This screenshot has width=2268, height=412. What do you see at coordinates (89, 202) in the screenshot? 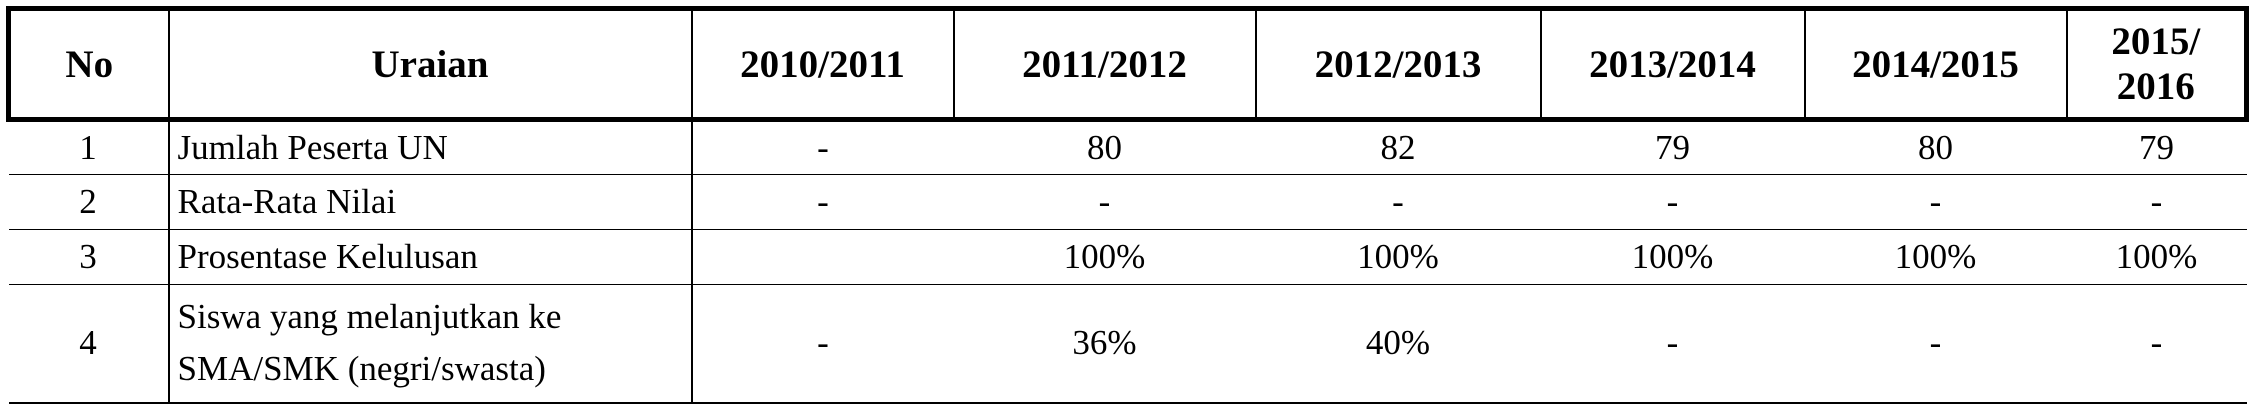
I see `row-number: 2` at bounding box center [89, 202].